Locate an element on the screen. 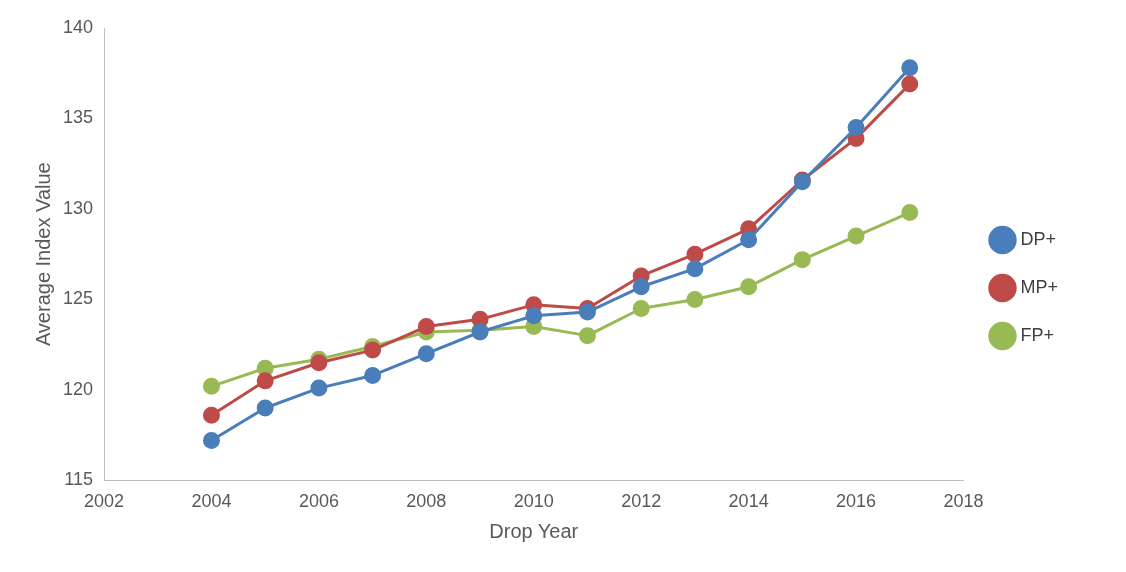 The height and width of the screenshot is (572, 1126). y-tick-label: 140 is located at coordinates (78, 26).